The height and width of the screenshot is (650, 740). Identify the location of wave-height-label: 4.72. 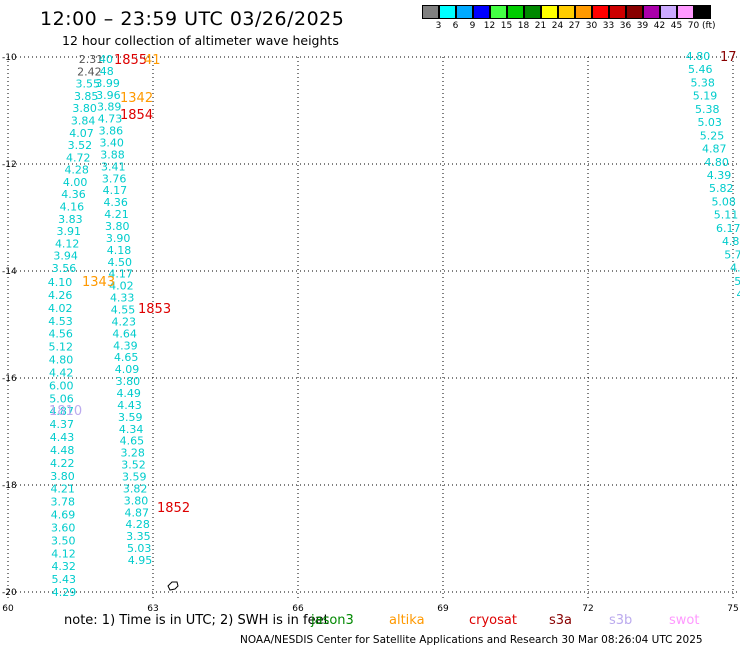
(78, 157).